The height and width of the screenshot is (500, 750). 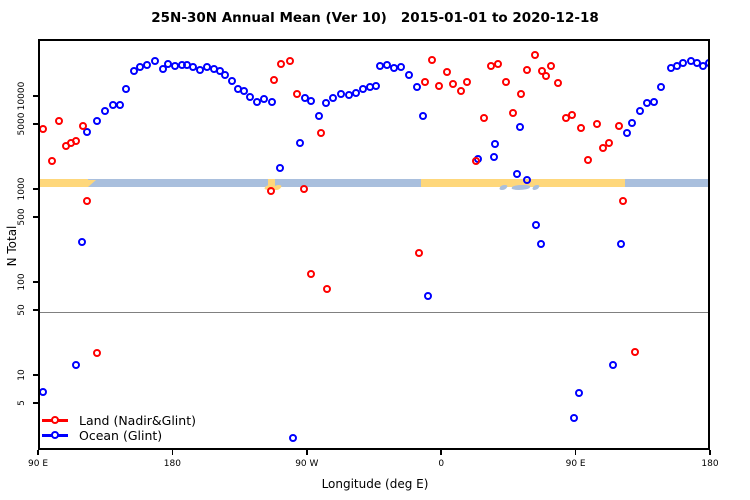 What do you see at coordinates (137, 420) in the screenshot?
I see `legend-label-land: Land (Nadir&Glint)` at bounding box center [137, 420].